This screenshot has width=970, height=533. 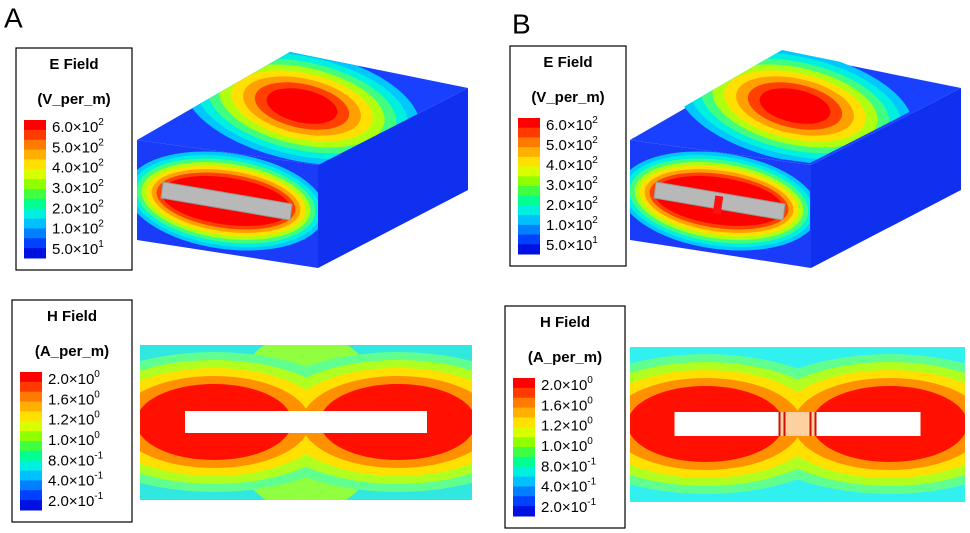 I want to click on panel-label: A, so click(x=13, y=17).